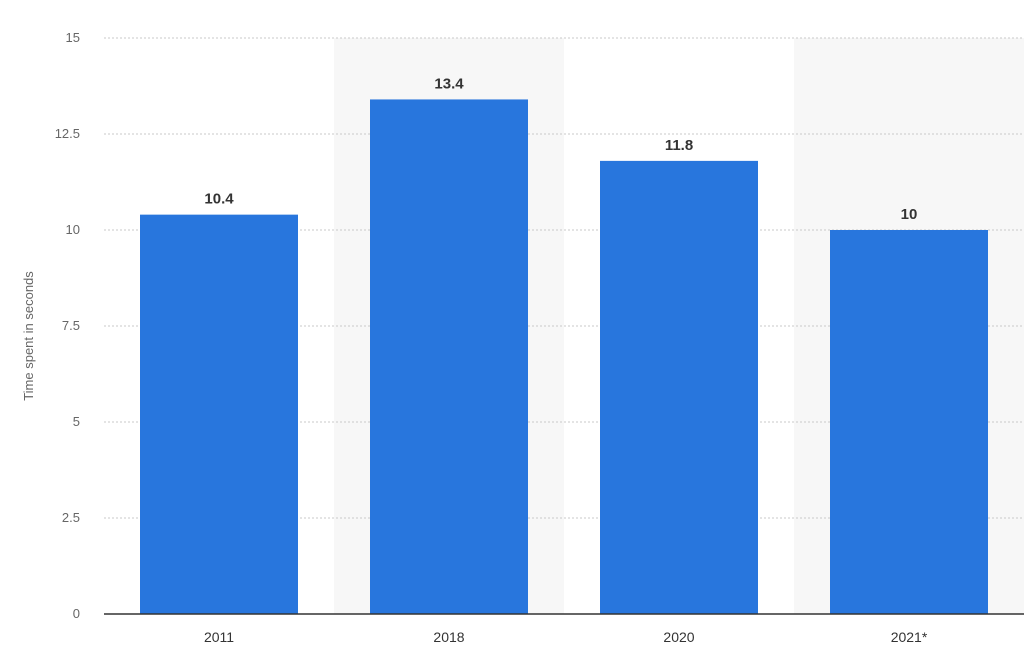 The image size is (1024, 671). I want to click on y-tick-label: 7.5, so click(71, 325).